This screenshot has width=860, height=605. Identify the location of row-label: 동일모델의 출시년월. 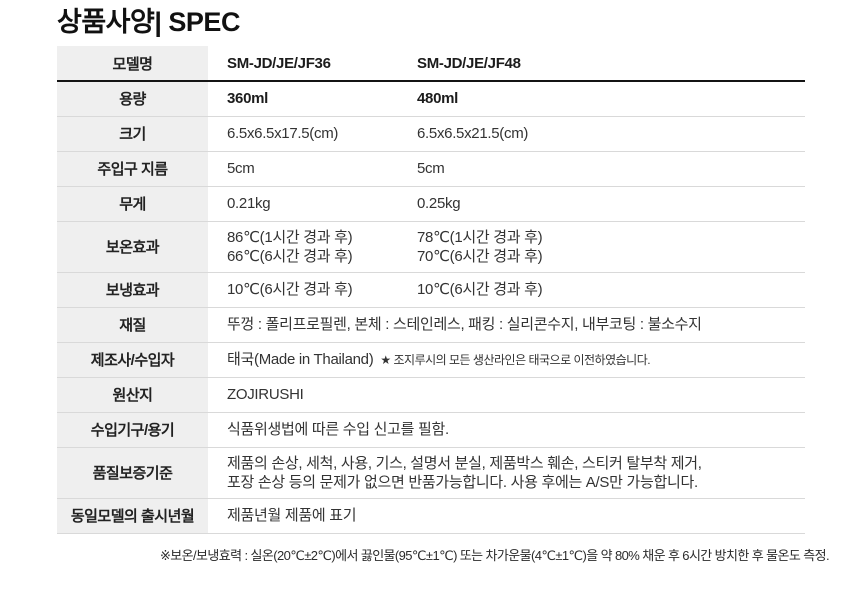
(132, 516).